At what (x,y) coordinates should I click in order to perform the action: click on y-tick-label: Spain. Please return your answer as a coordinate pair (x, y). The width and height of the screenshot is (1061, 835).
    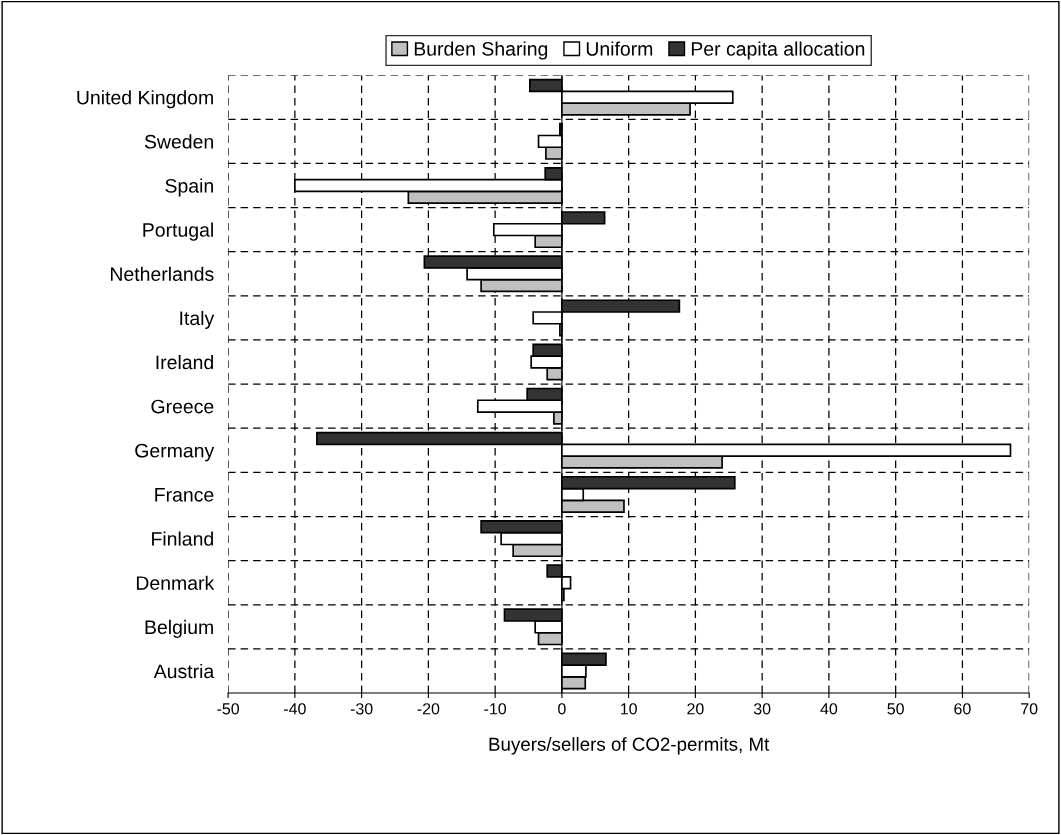
    Looking at the image, I should click on (189, 187).